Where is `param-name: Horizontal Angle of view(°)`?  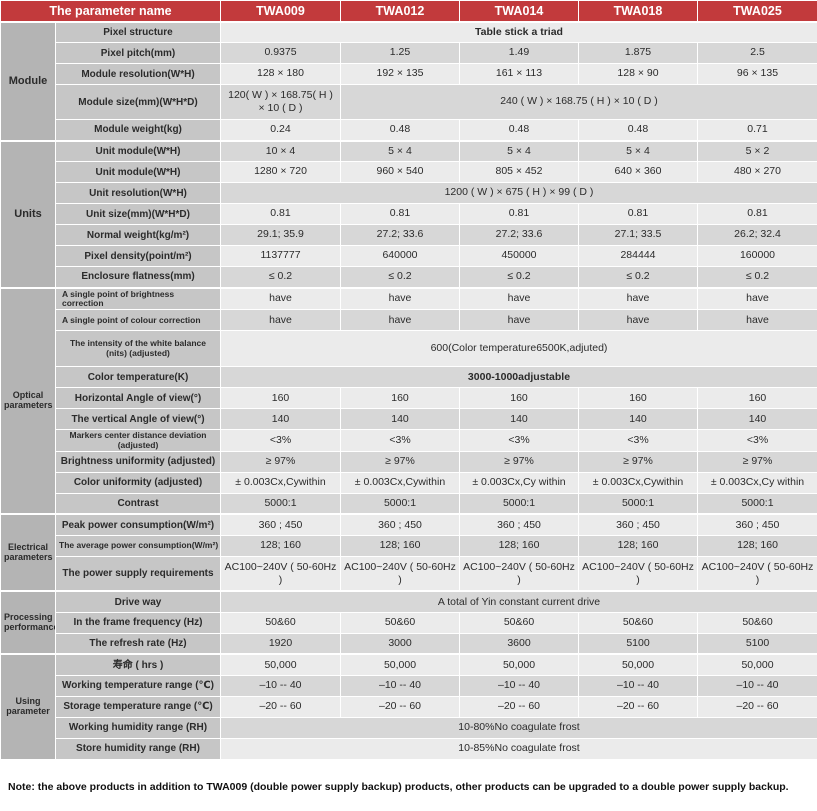 param-name: Horizontal Angle of view(°) is located at coordinates (138, 398).